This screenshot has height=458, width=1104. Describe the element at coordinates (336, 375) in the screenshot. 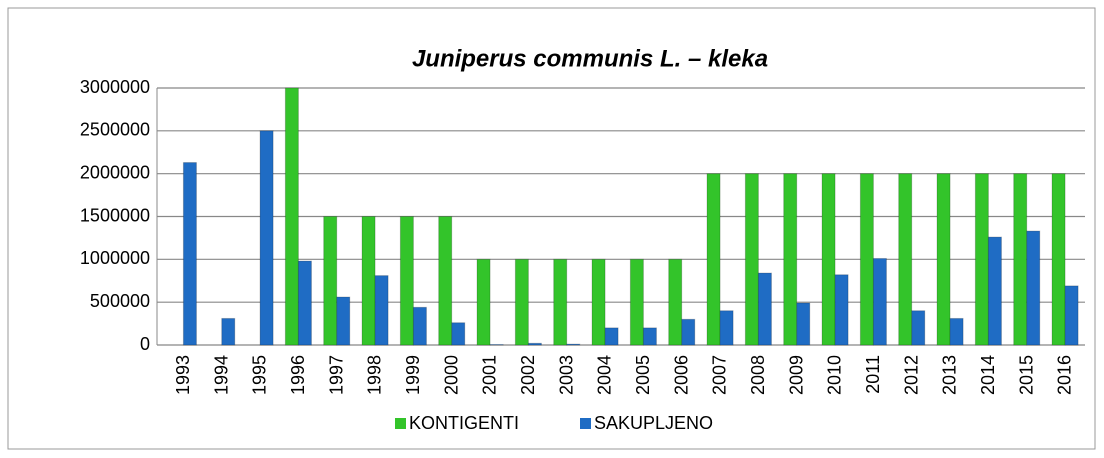

I see `x-tick-label: 1997` at that location.